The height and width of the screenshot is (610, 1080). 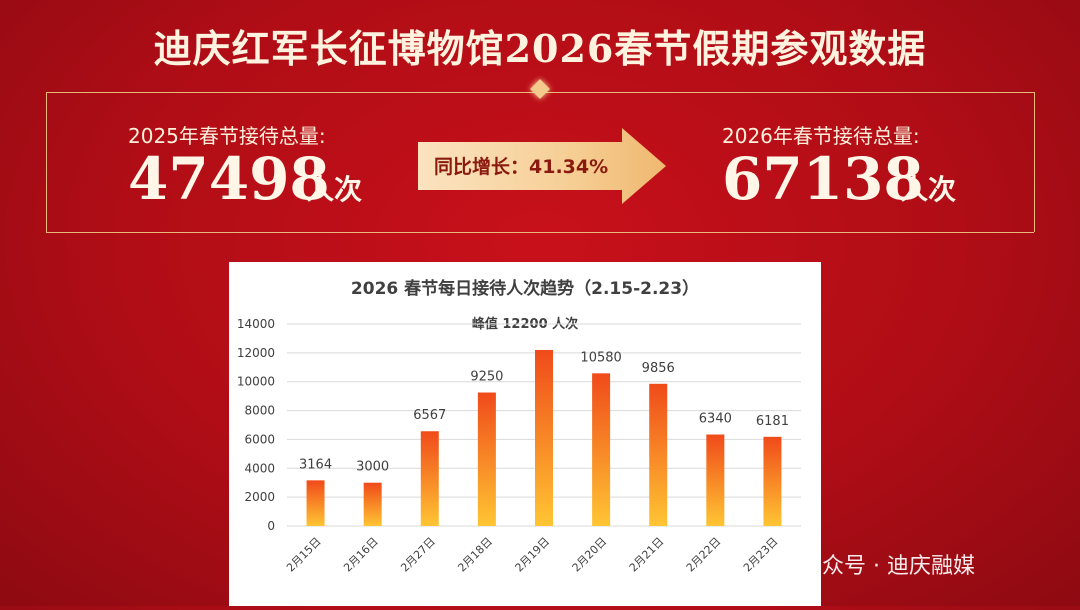 What do you see at coordinates (887, 566) in the screenshot?
I see `watermark-text: 公众号 · 迪庆融媒` at bounding box center [887, 566].